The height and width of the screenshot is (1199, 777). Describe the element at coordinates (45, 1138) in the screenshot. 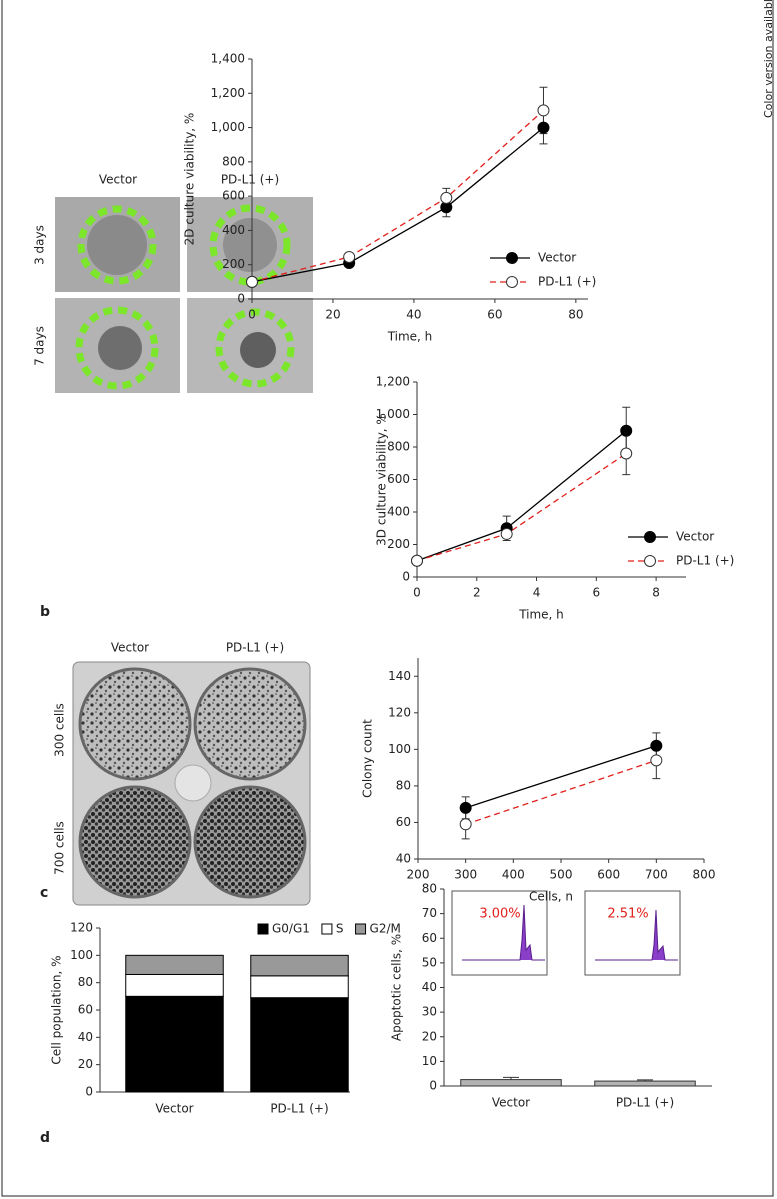

I see `panel-label: d` at that location.